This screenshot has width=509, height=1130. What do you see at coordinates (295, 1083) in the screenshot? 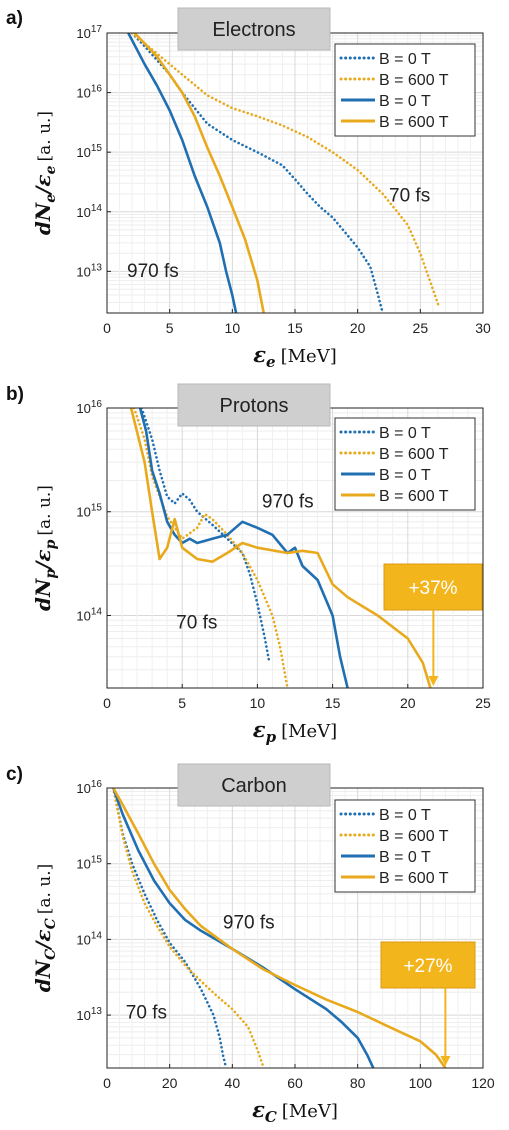
I see `x-tick-label: 60` at bounding box center [295, 1083].